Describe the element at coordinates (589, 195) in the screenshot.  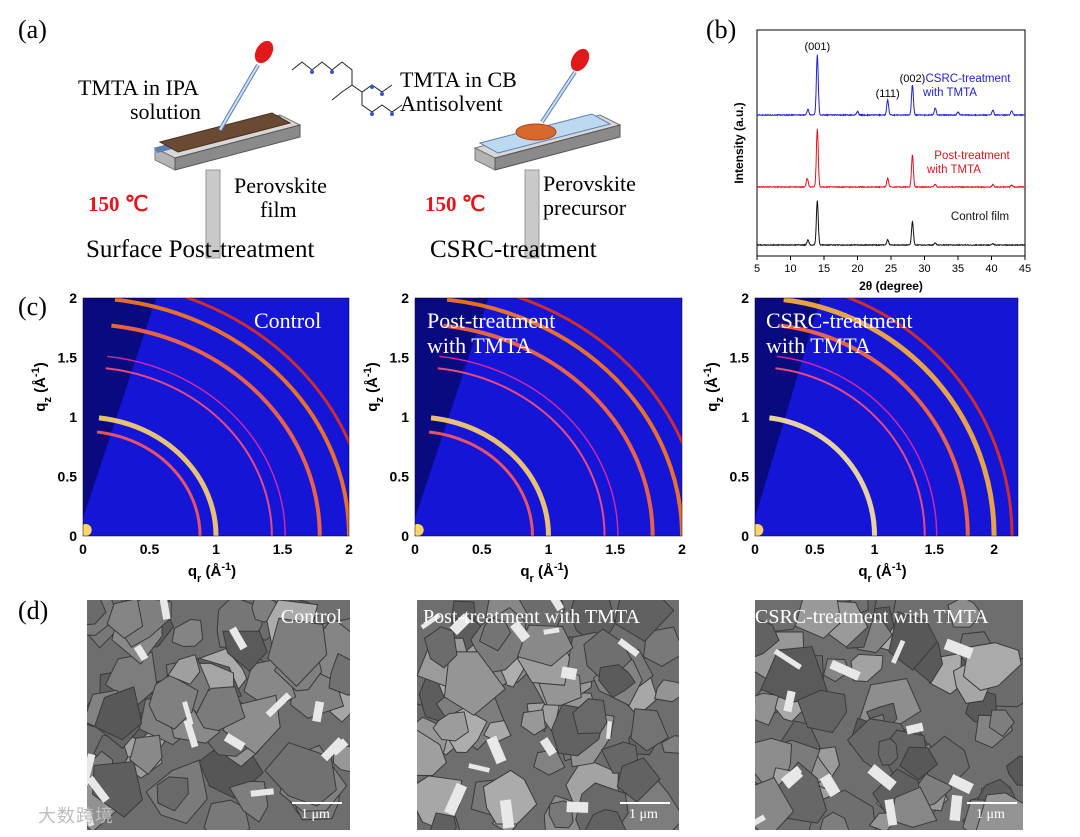
I see `right-precursor-label: Perovskite precursor` at that location.